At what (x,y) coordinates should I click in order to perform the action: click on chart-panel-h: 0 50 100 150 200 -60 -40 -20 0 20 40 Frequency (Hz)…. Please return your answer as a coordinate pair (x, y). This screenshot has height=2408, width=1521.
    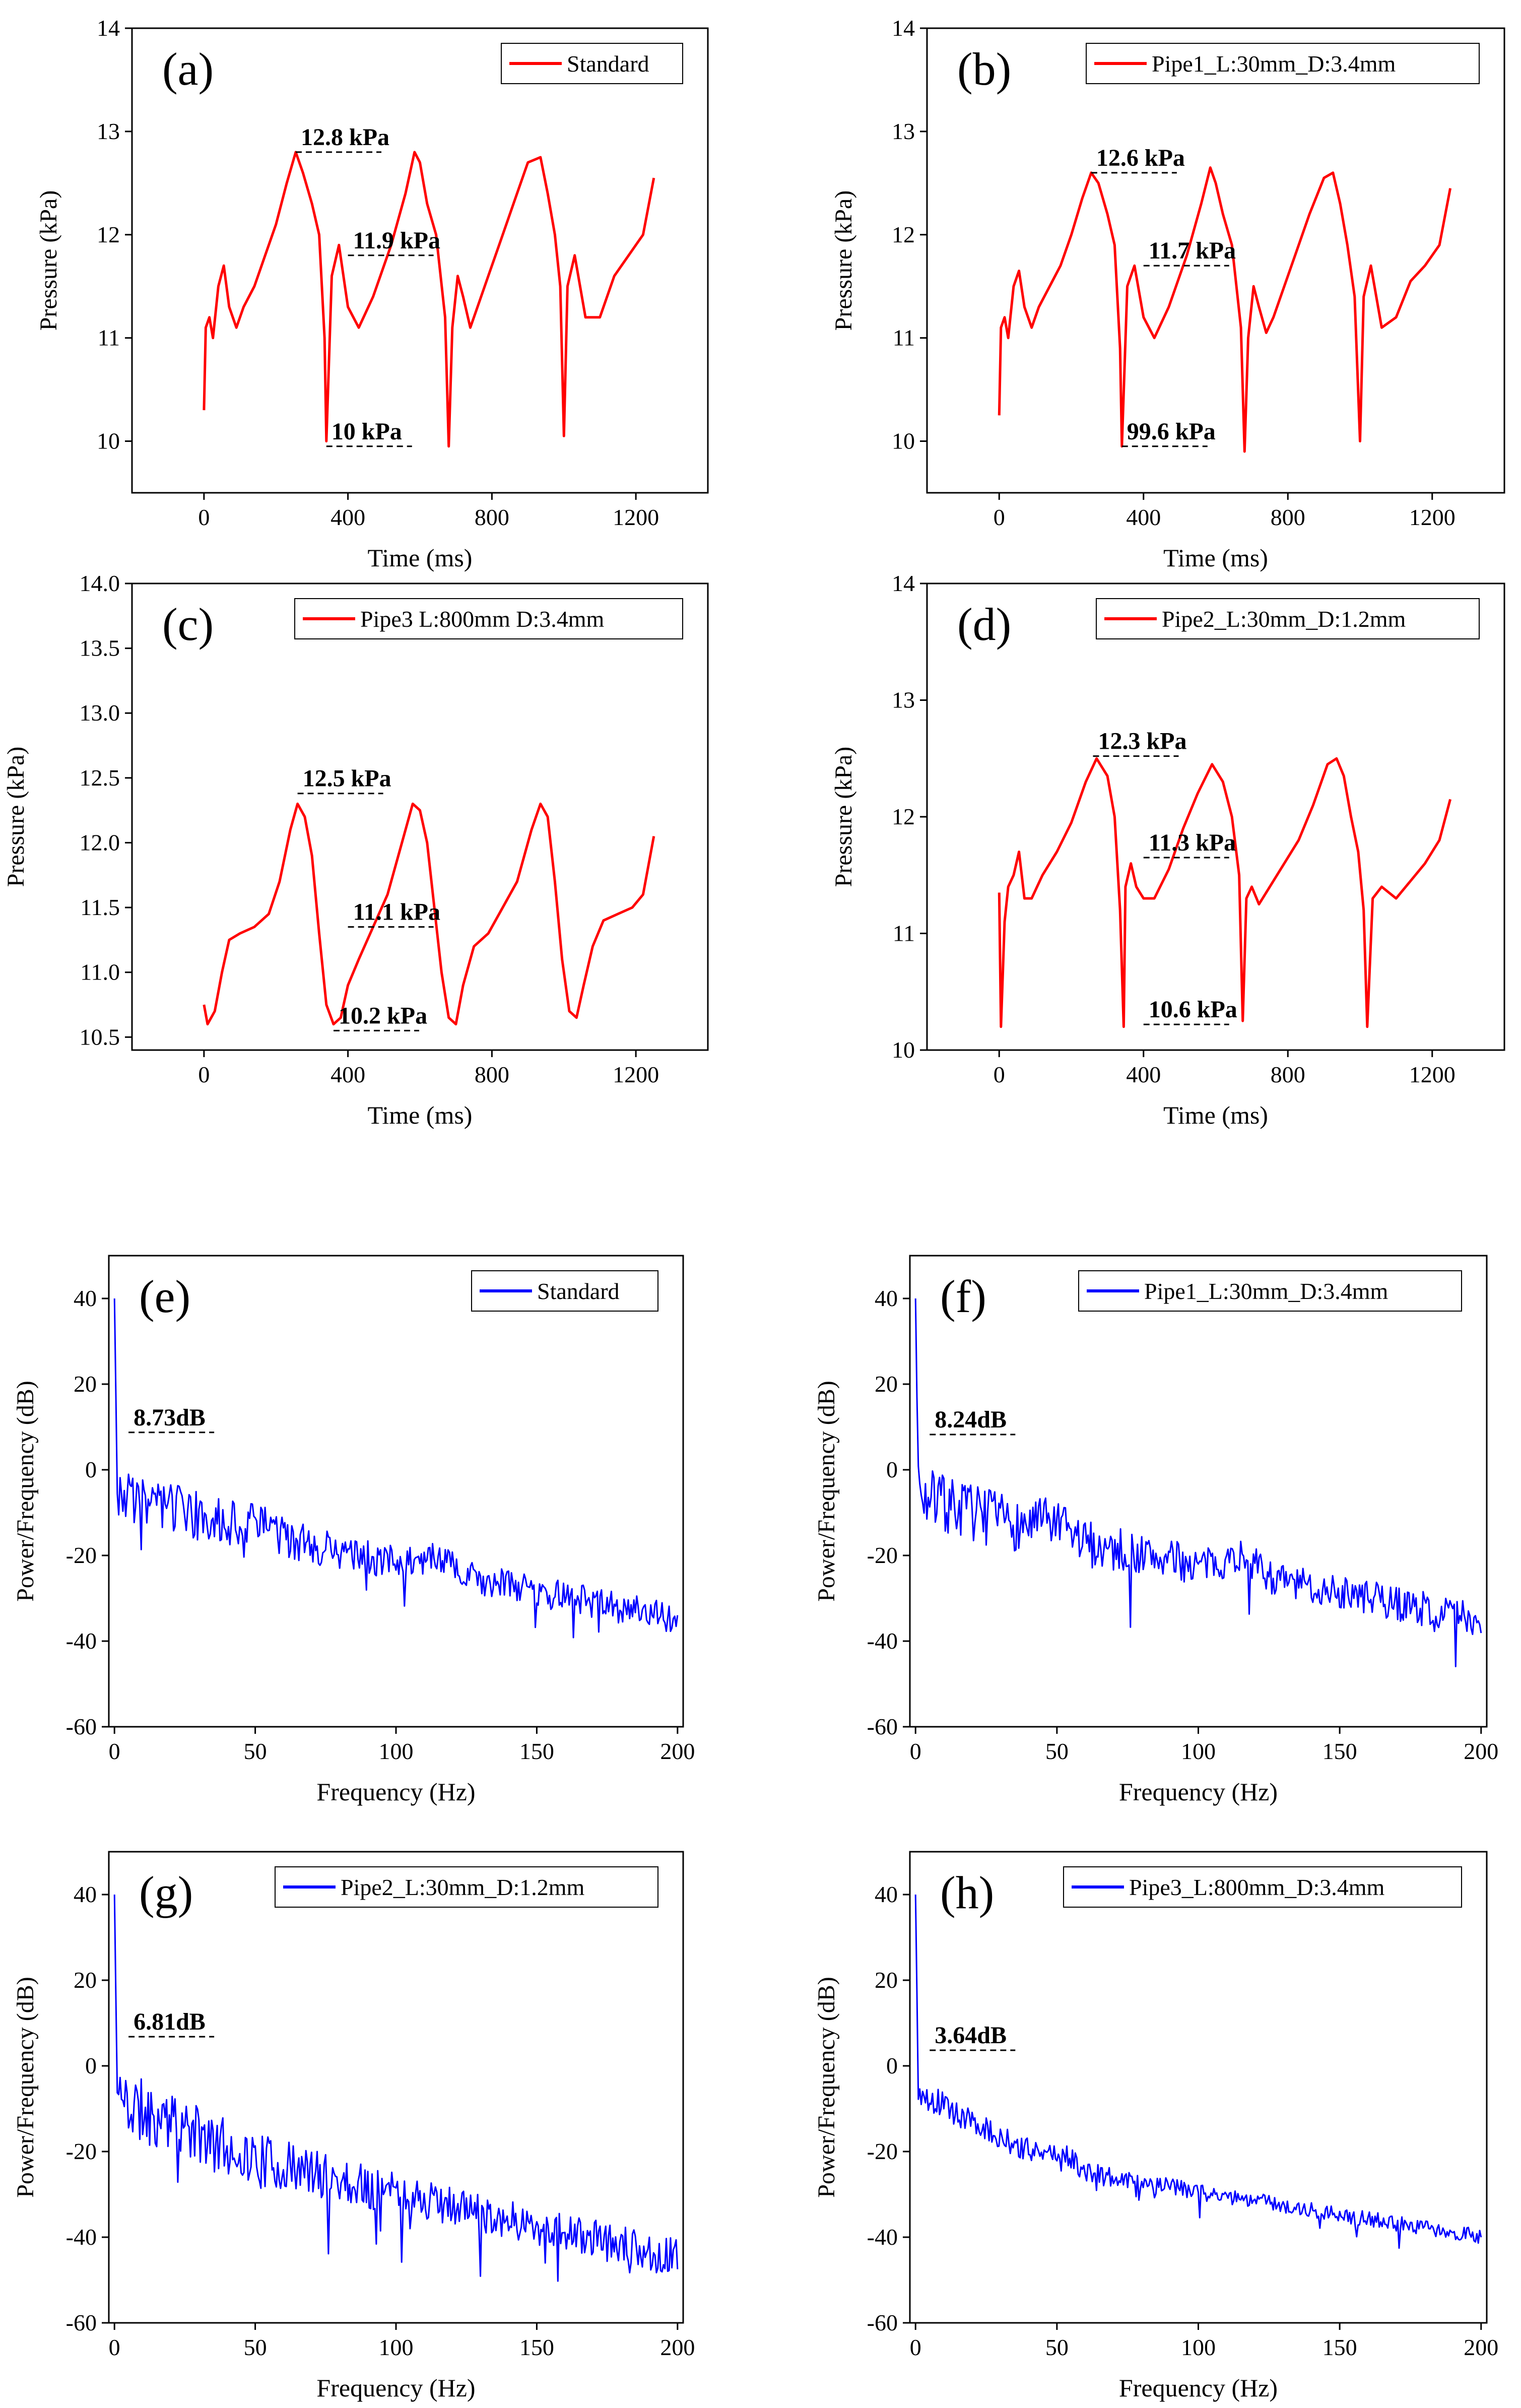
    Looking at the image, I should click on (1155, 2126).